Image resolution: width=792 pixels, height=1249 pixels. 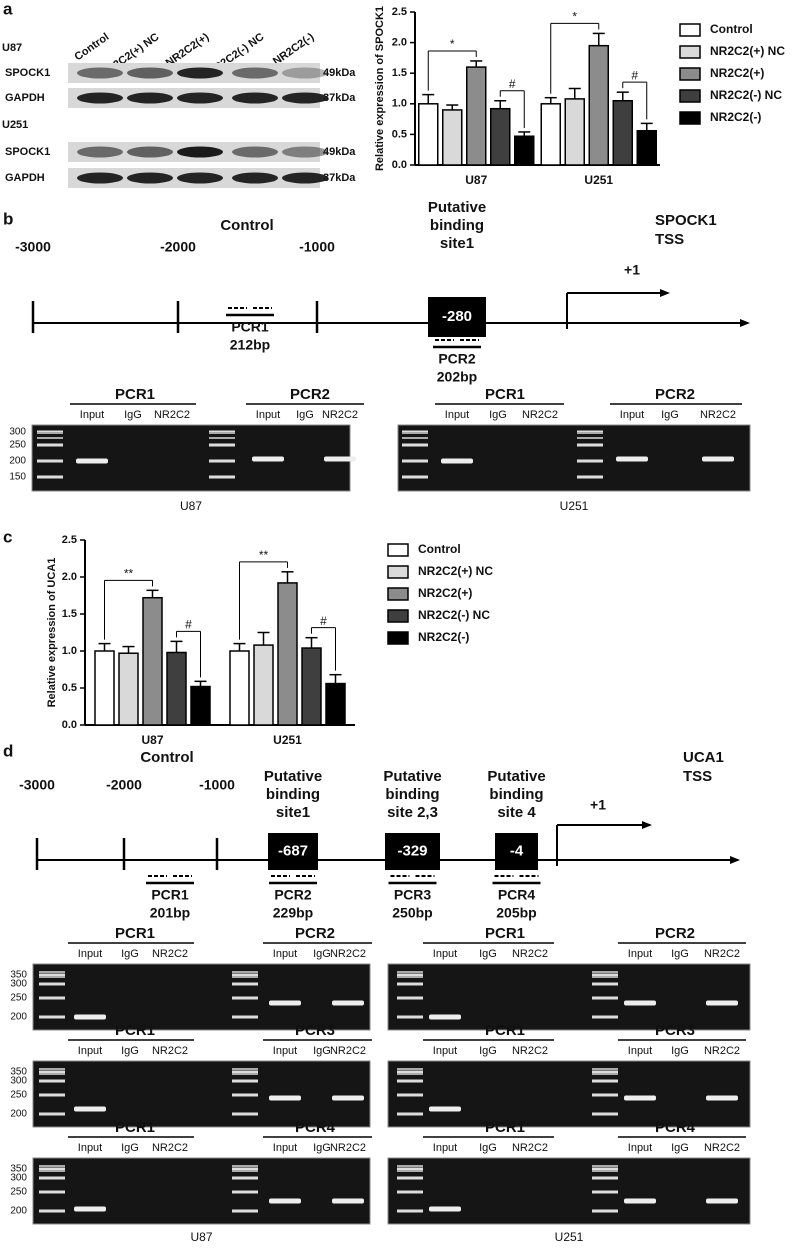 I want to click on panel-label: a, so click(x=8, y=9).